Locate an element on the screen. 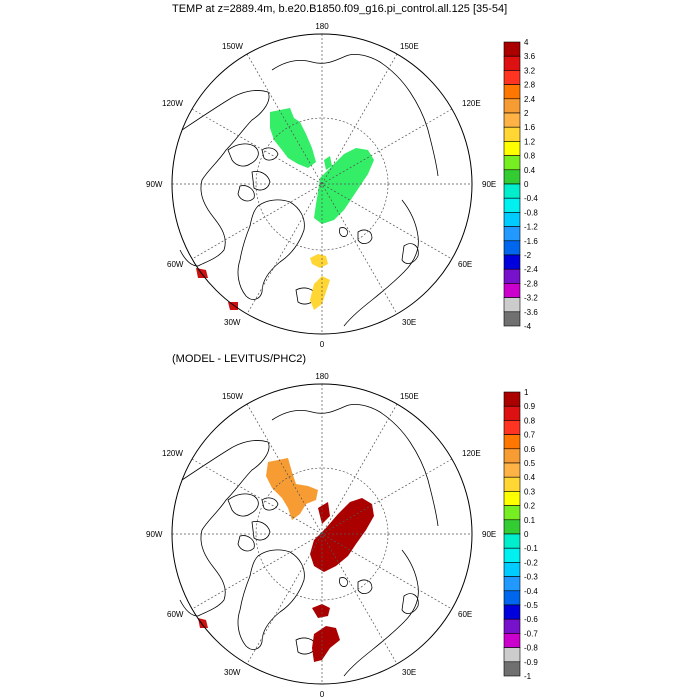 This screenshot has height=700, width=700. top-colorbar-label: -2.8 is located at coordinates (531, 283).